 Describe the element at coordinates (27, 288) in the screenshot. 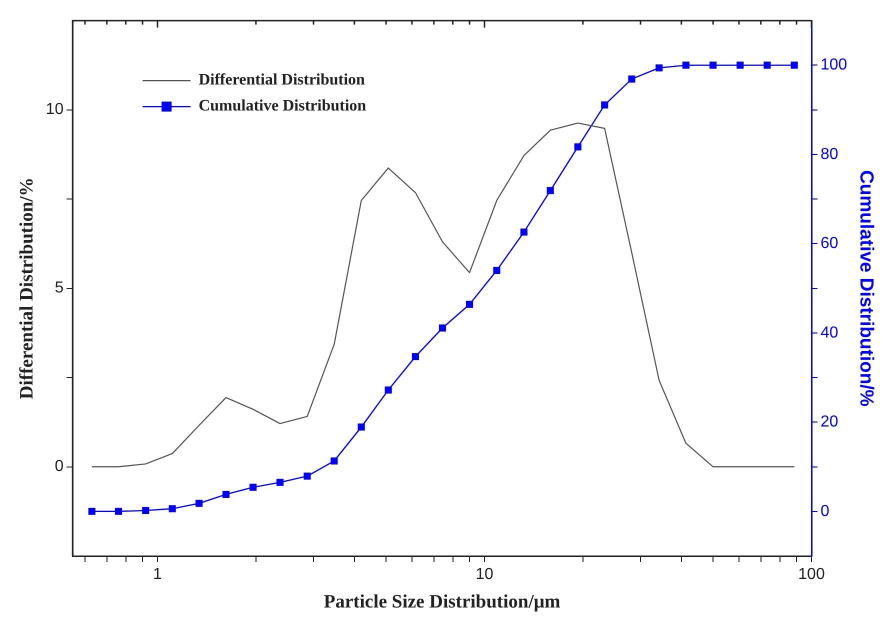

I see `y-axis-title: Differential Distribution/%` at that location.